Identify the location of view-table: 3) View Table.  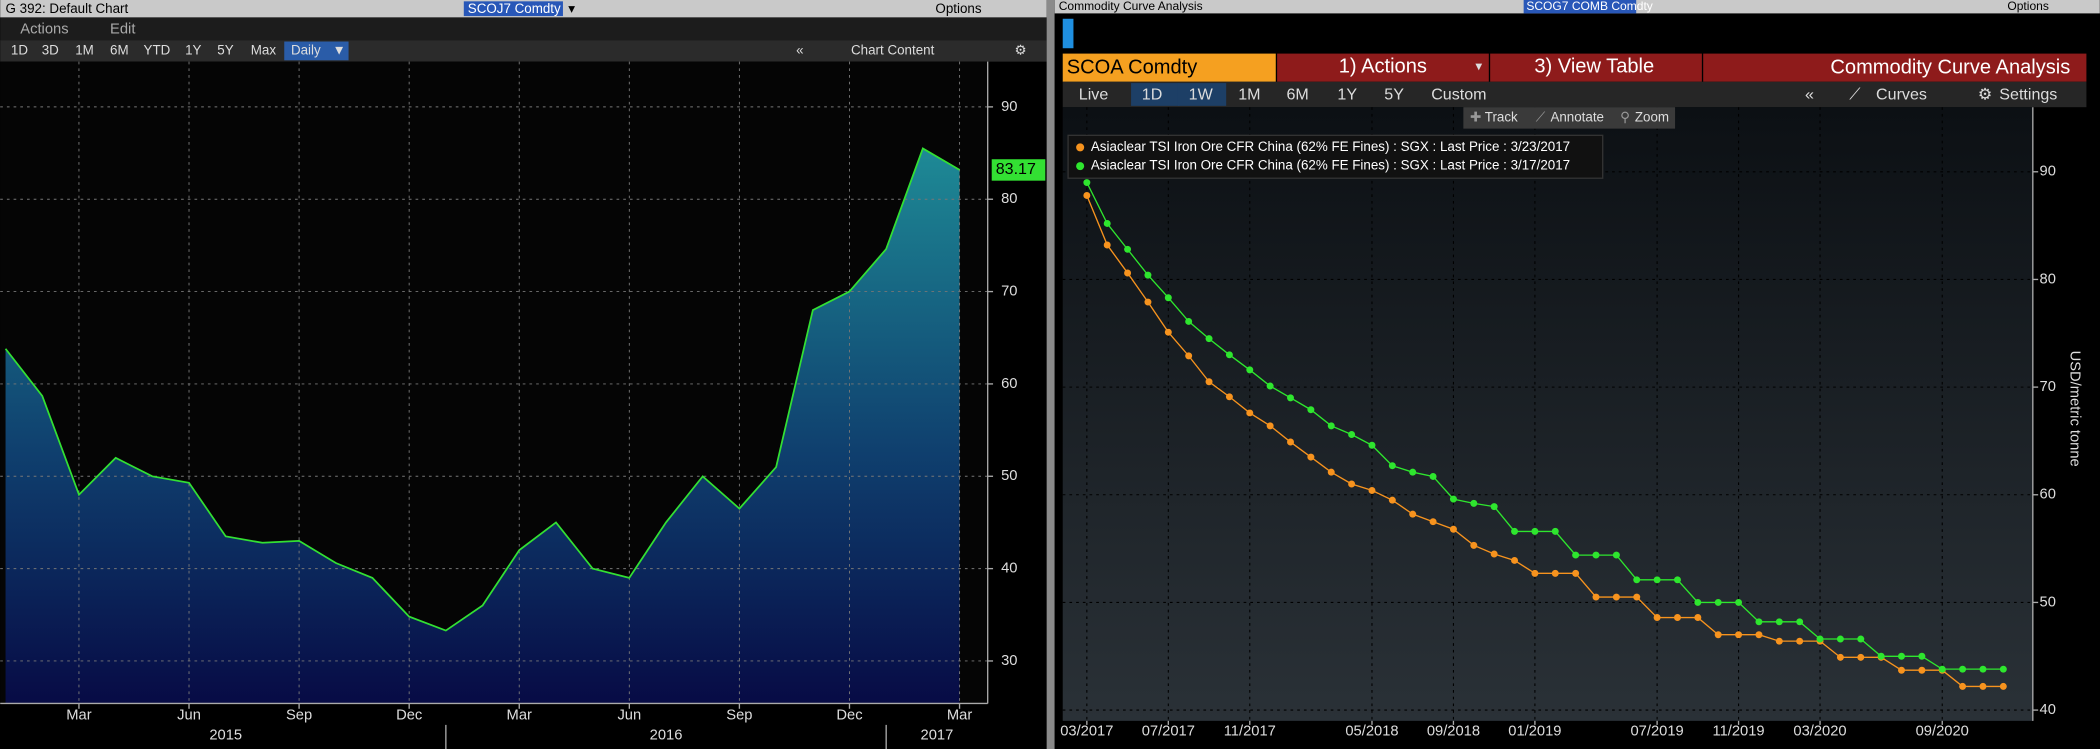
(1594, 66).